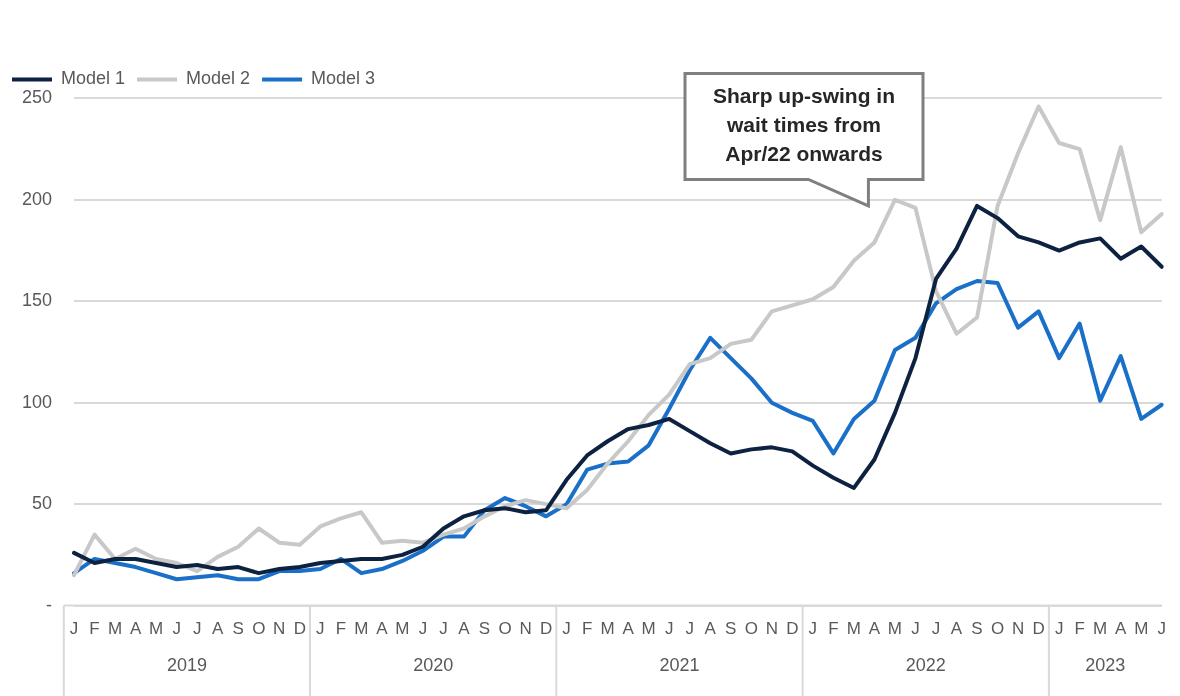  I want to click on legend-label: Model 1, so click(93, 78).